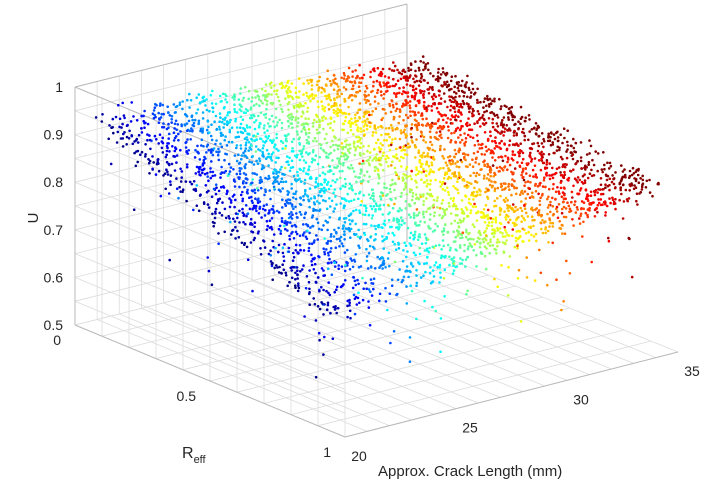  I want to click on y-axis-label: Reff, so click(194, 455).